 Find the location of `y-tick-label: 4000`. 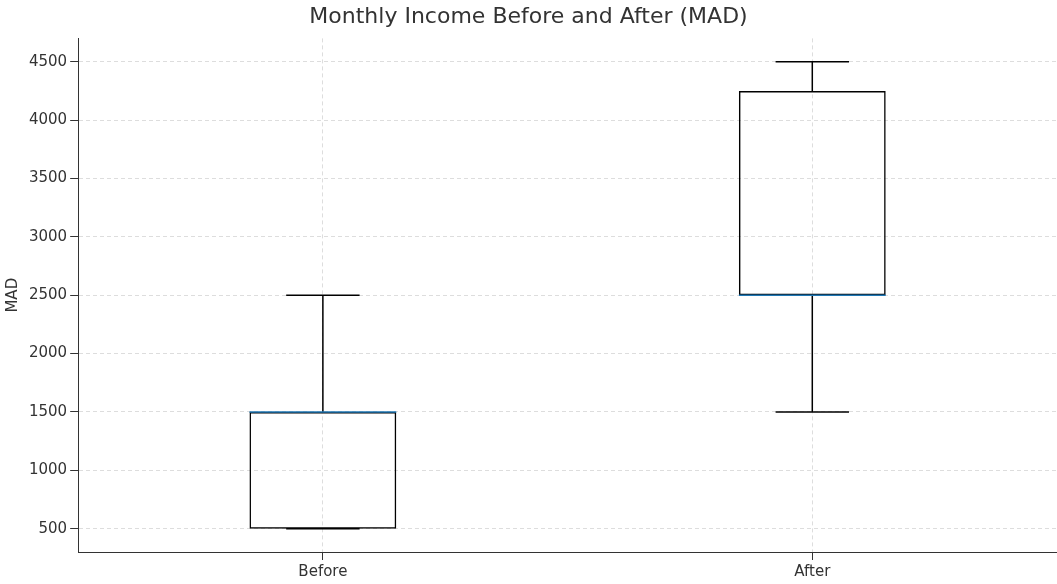

y-tick-label: 4000 is located at coordinates (48, 119).